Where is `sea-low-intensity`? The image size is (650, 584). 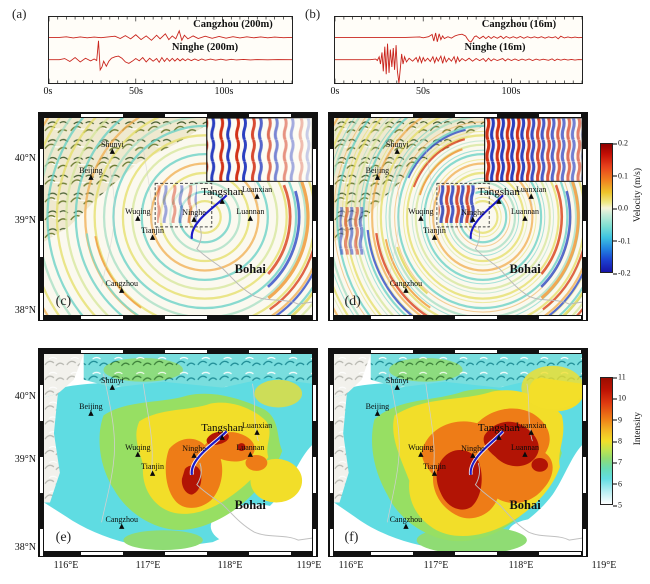
sea-low-intensity is located at coordinates (254, 526).